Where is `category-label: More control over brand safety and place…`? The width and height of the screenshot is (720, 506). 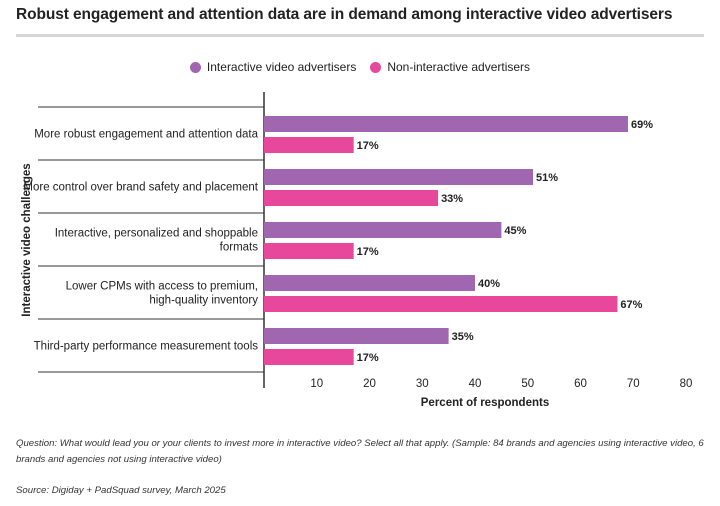 category-label: More control over brand safety and place… is located at coordinates (140, 188).